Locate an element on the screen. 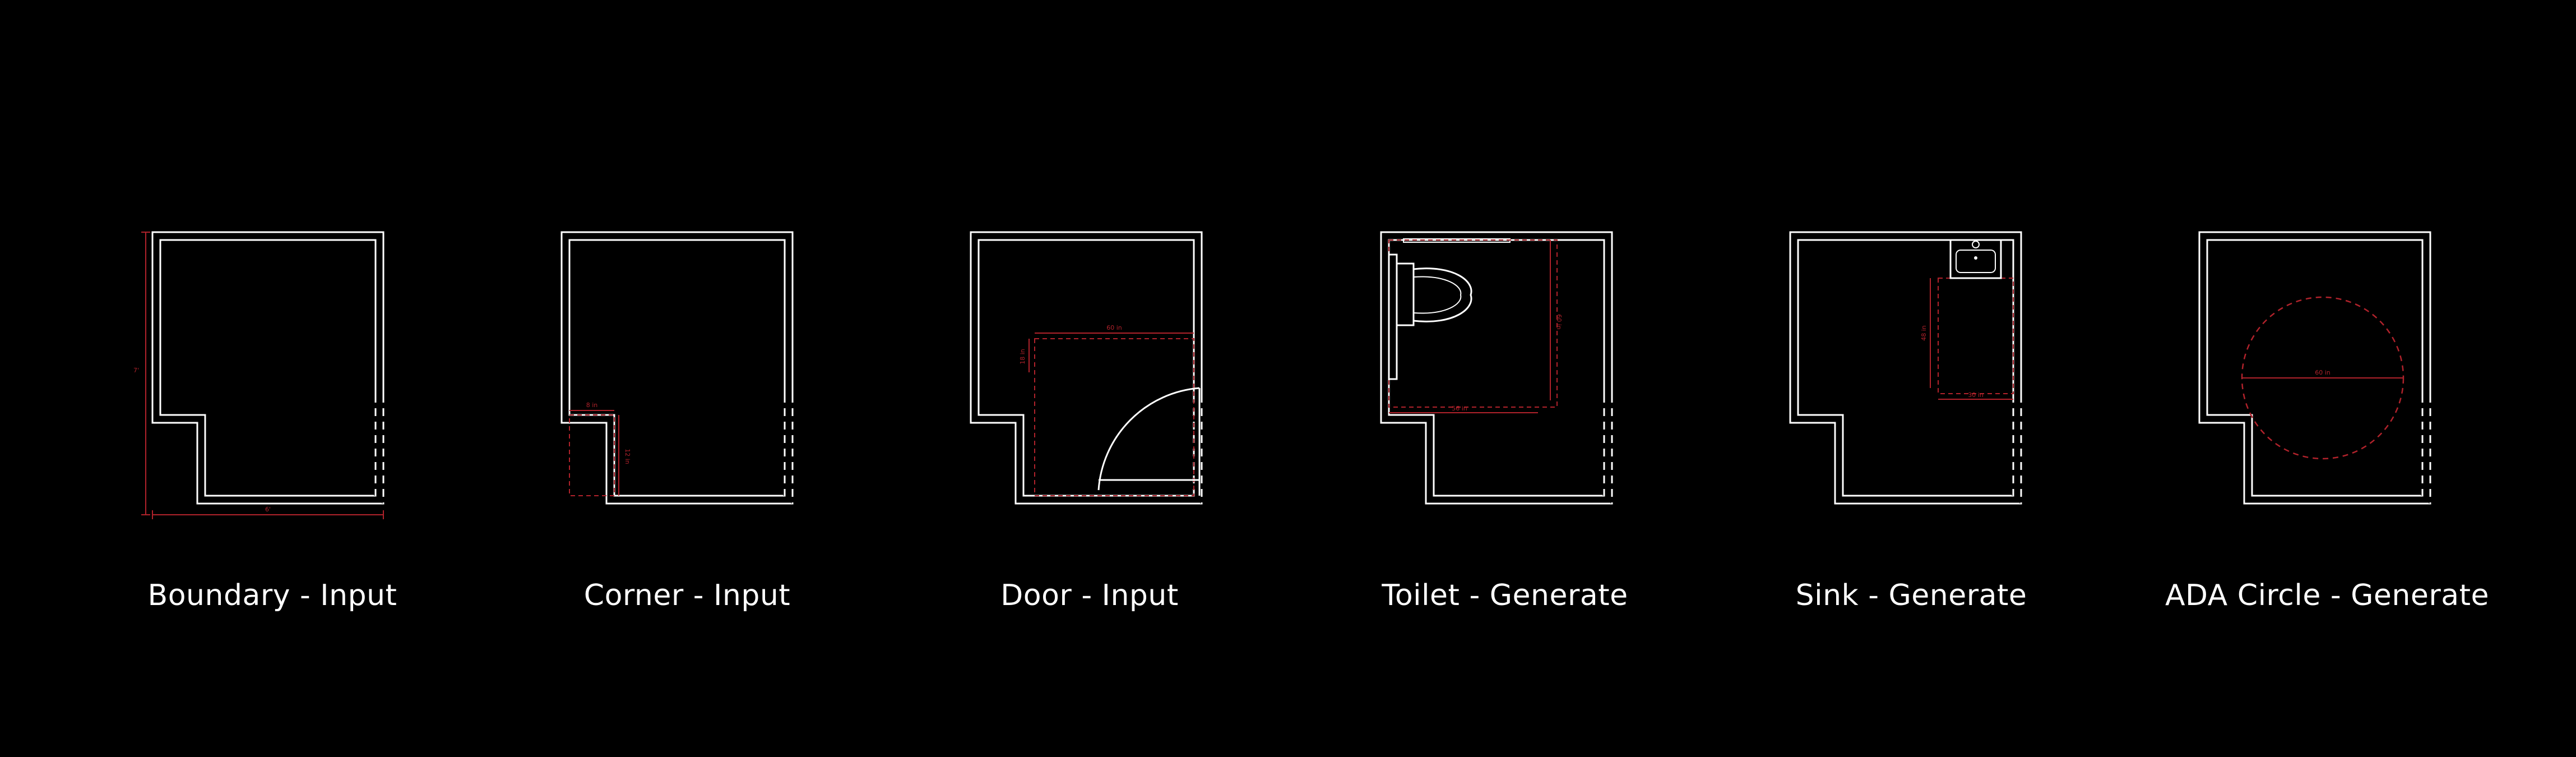 Image resolution: width=2576 pixels, height=757 pixels. caption-toilet: Toilet - Generate is located at coordinates (1505, 595).